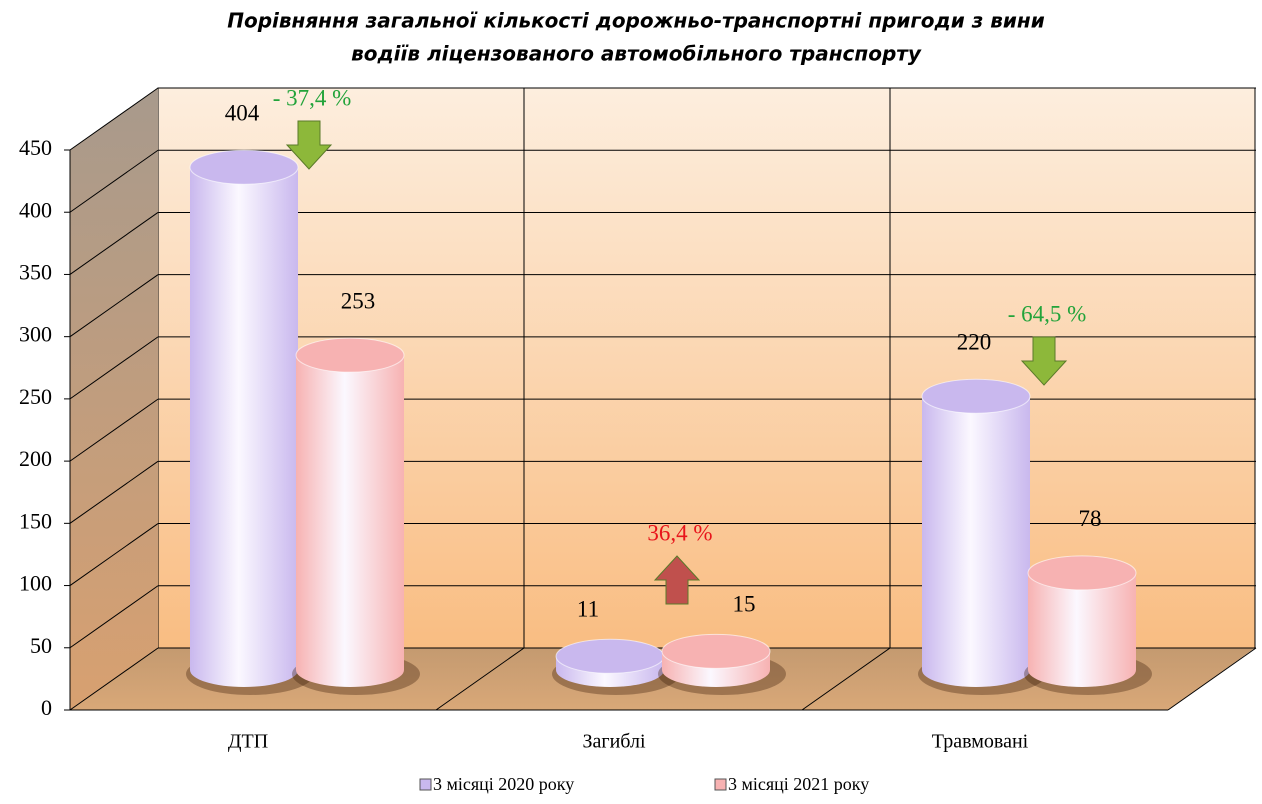 This screenshot has height=804, width=1262. Describe the element at coordinates (744, 604) in the screenshot. I see `data-label: 15` at that location.